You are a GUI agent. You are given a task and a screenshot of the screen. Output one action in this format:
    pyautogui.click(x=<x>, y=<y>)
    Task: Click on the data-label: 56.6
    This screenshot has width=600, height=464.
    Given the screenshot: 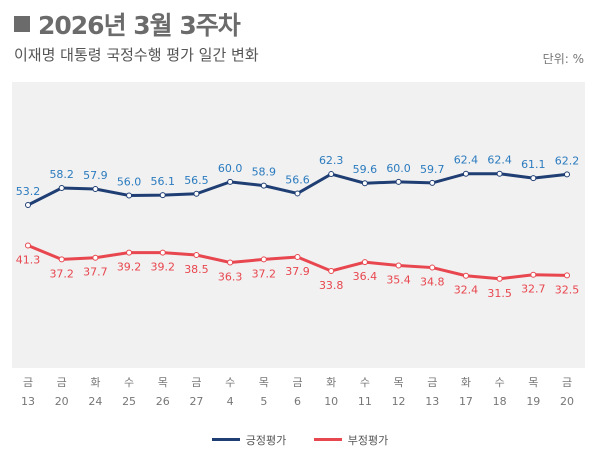 What is the action you would take?
    pyautogui.click(x=297, y=179)
    